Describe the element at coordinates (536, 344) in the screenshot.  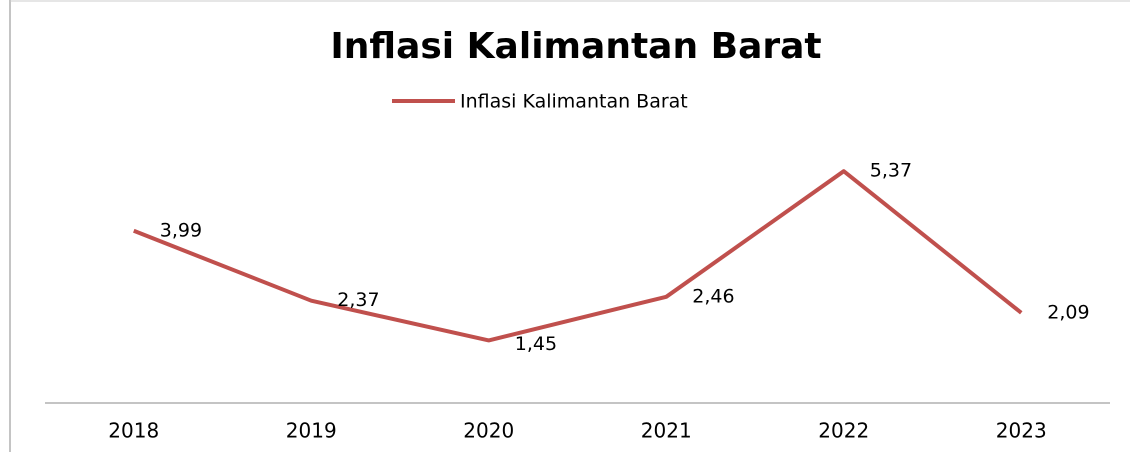
I see `data-label: 1,45` at that location.